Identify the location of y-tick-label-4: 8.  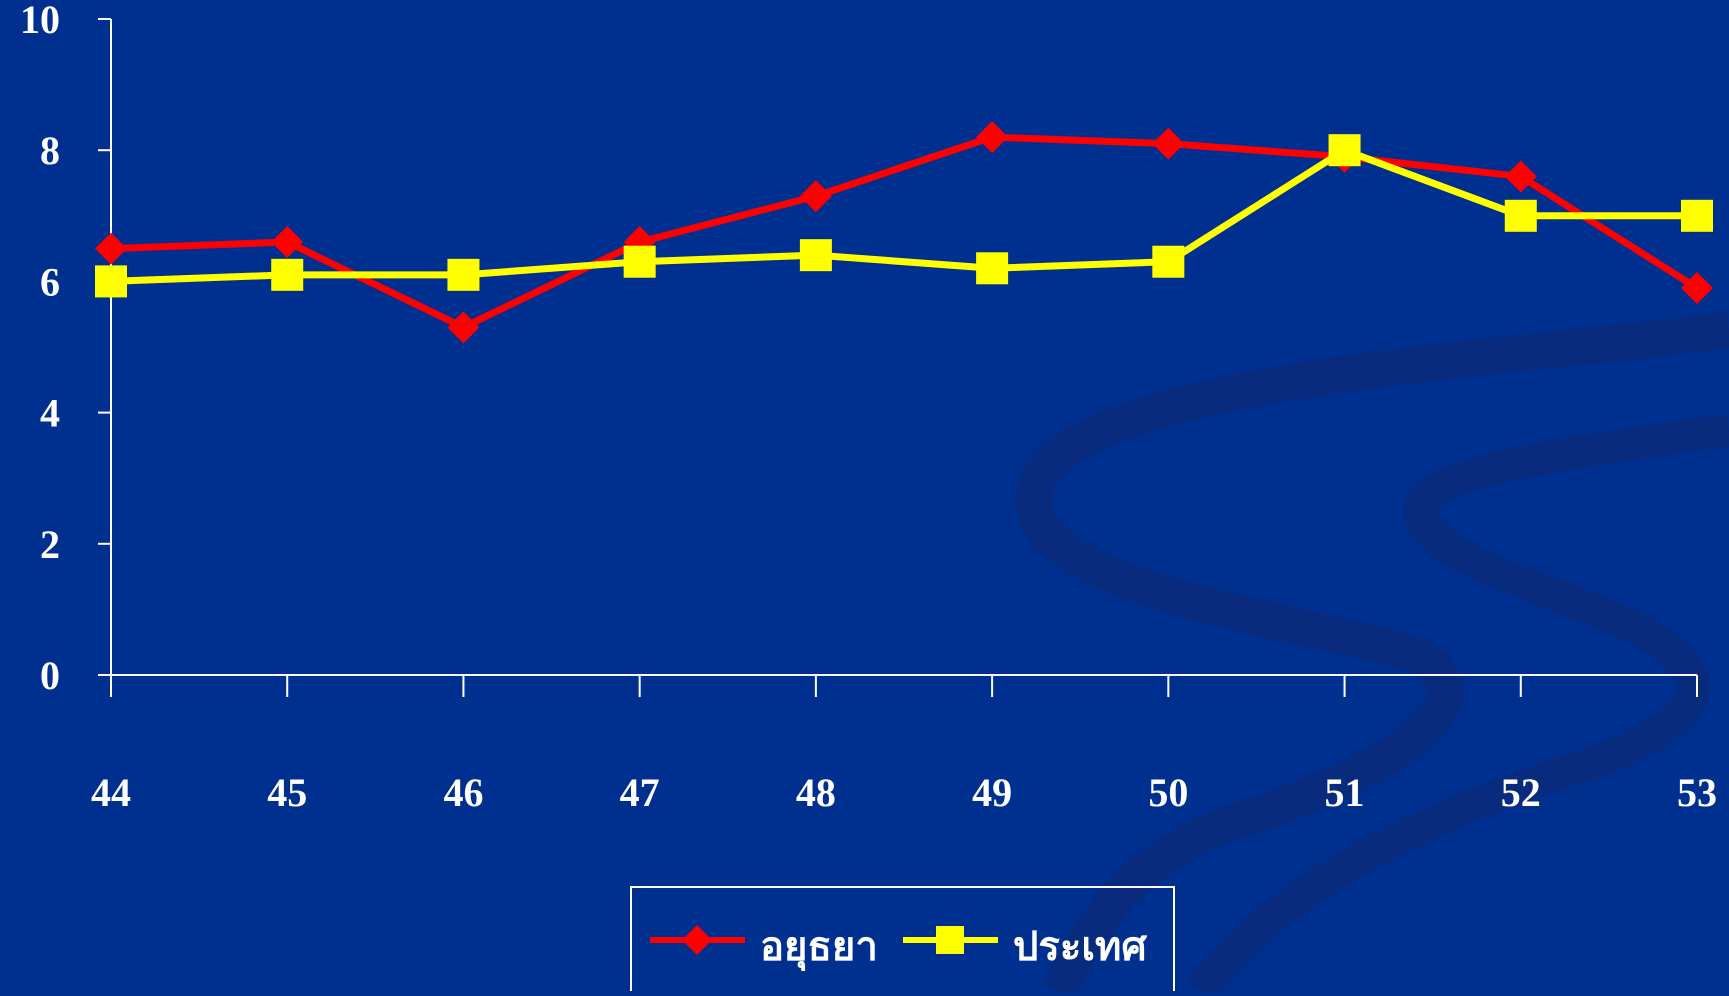
(50, 150).